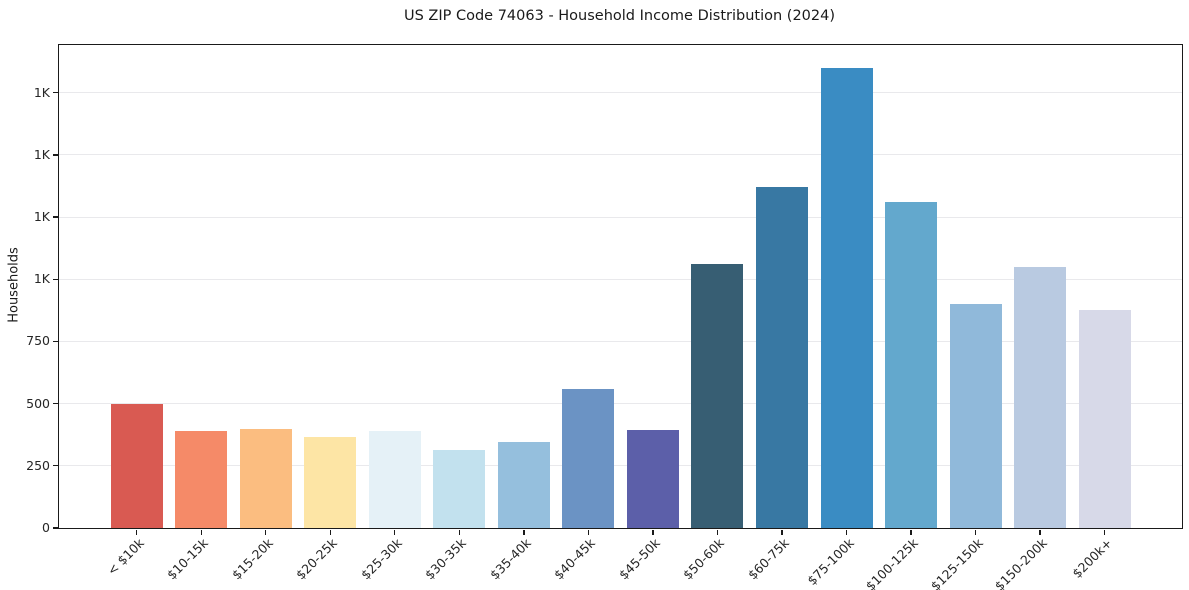 This screenshot has width=1189, height=590. I want to click on x-tick-label: < $10k, so click(125, 557).